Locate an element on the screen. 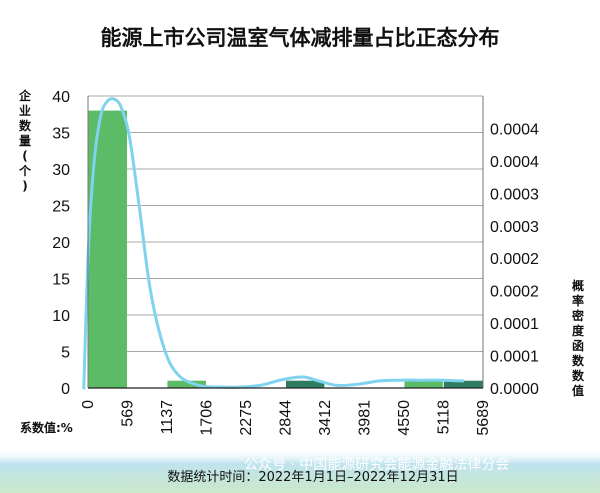 The width and height of the screenshot is (600, 493). y2-tick-label-8: 0.0004 is located at coordinates (514, 129).